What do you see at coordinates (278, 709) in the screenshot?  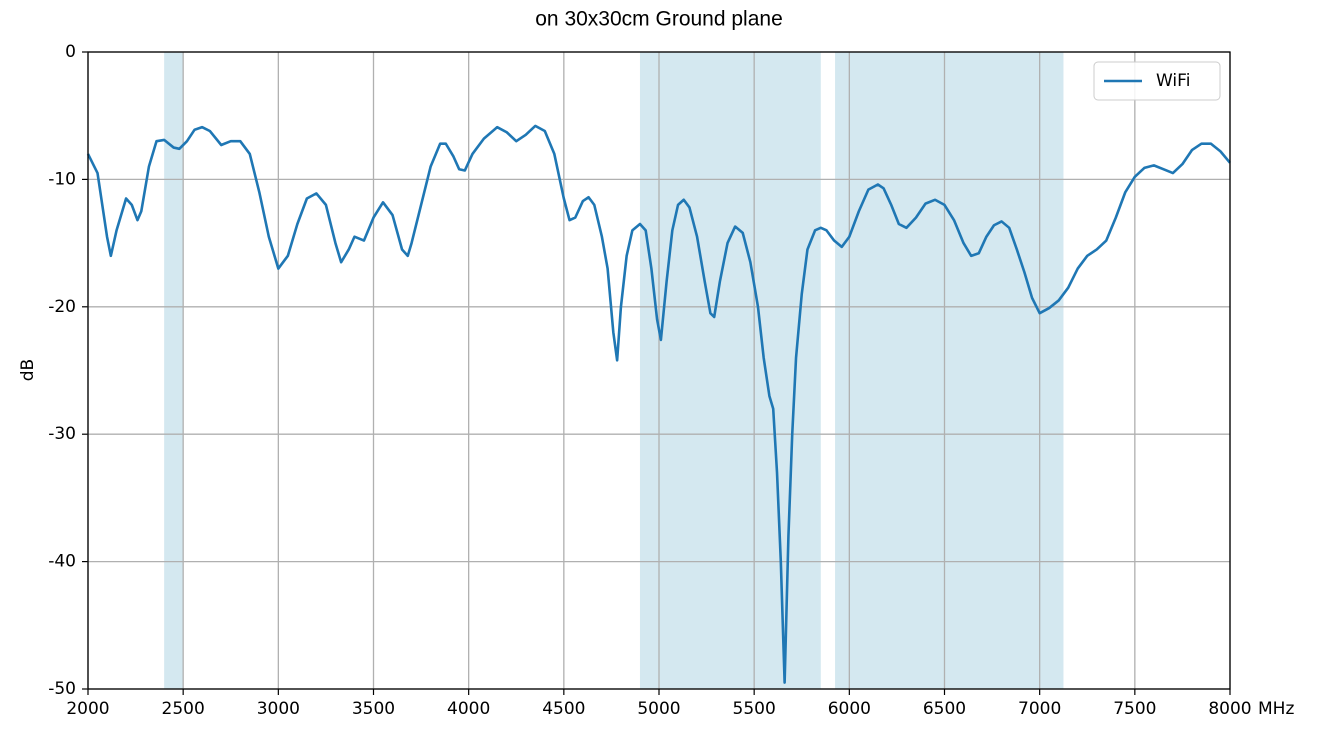 I see `x-tick-label: 3000` at bounding box center [278, 709].